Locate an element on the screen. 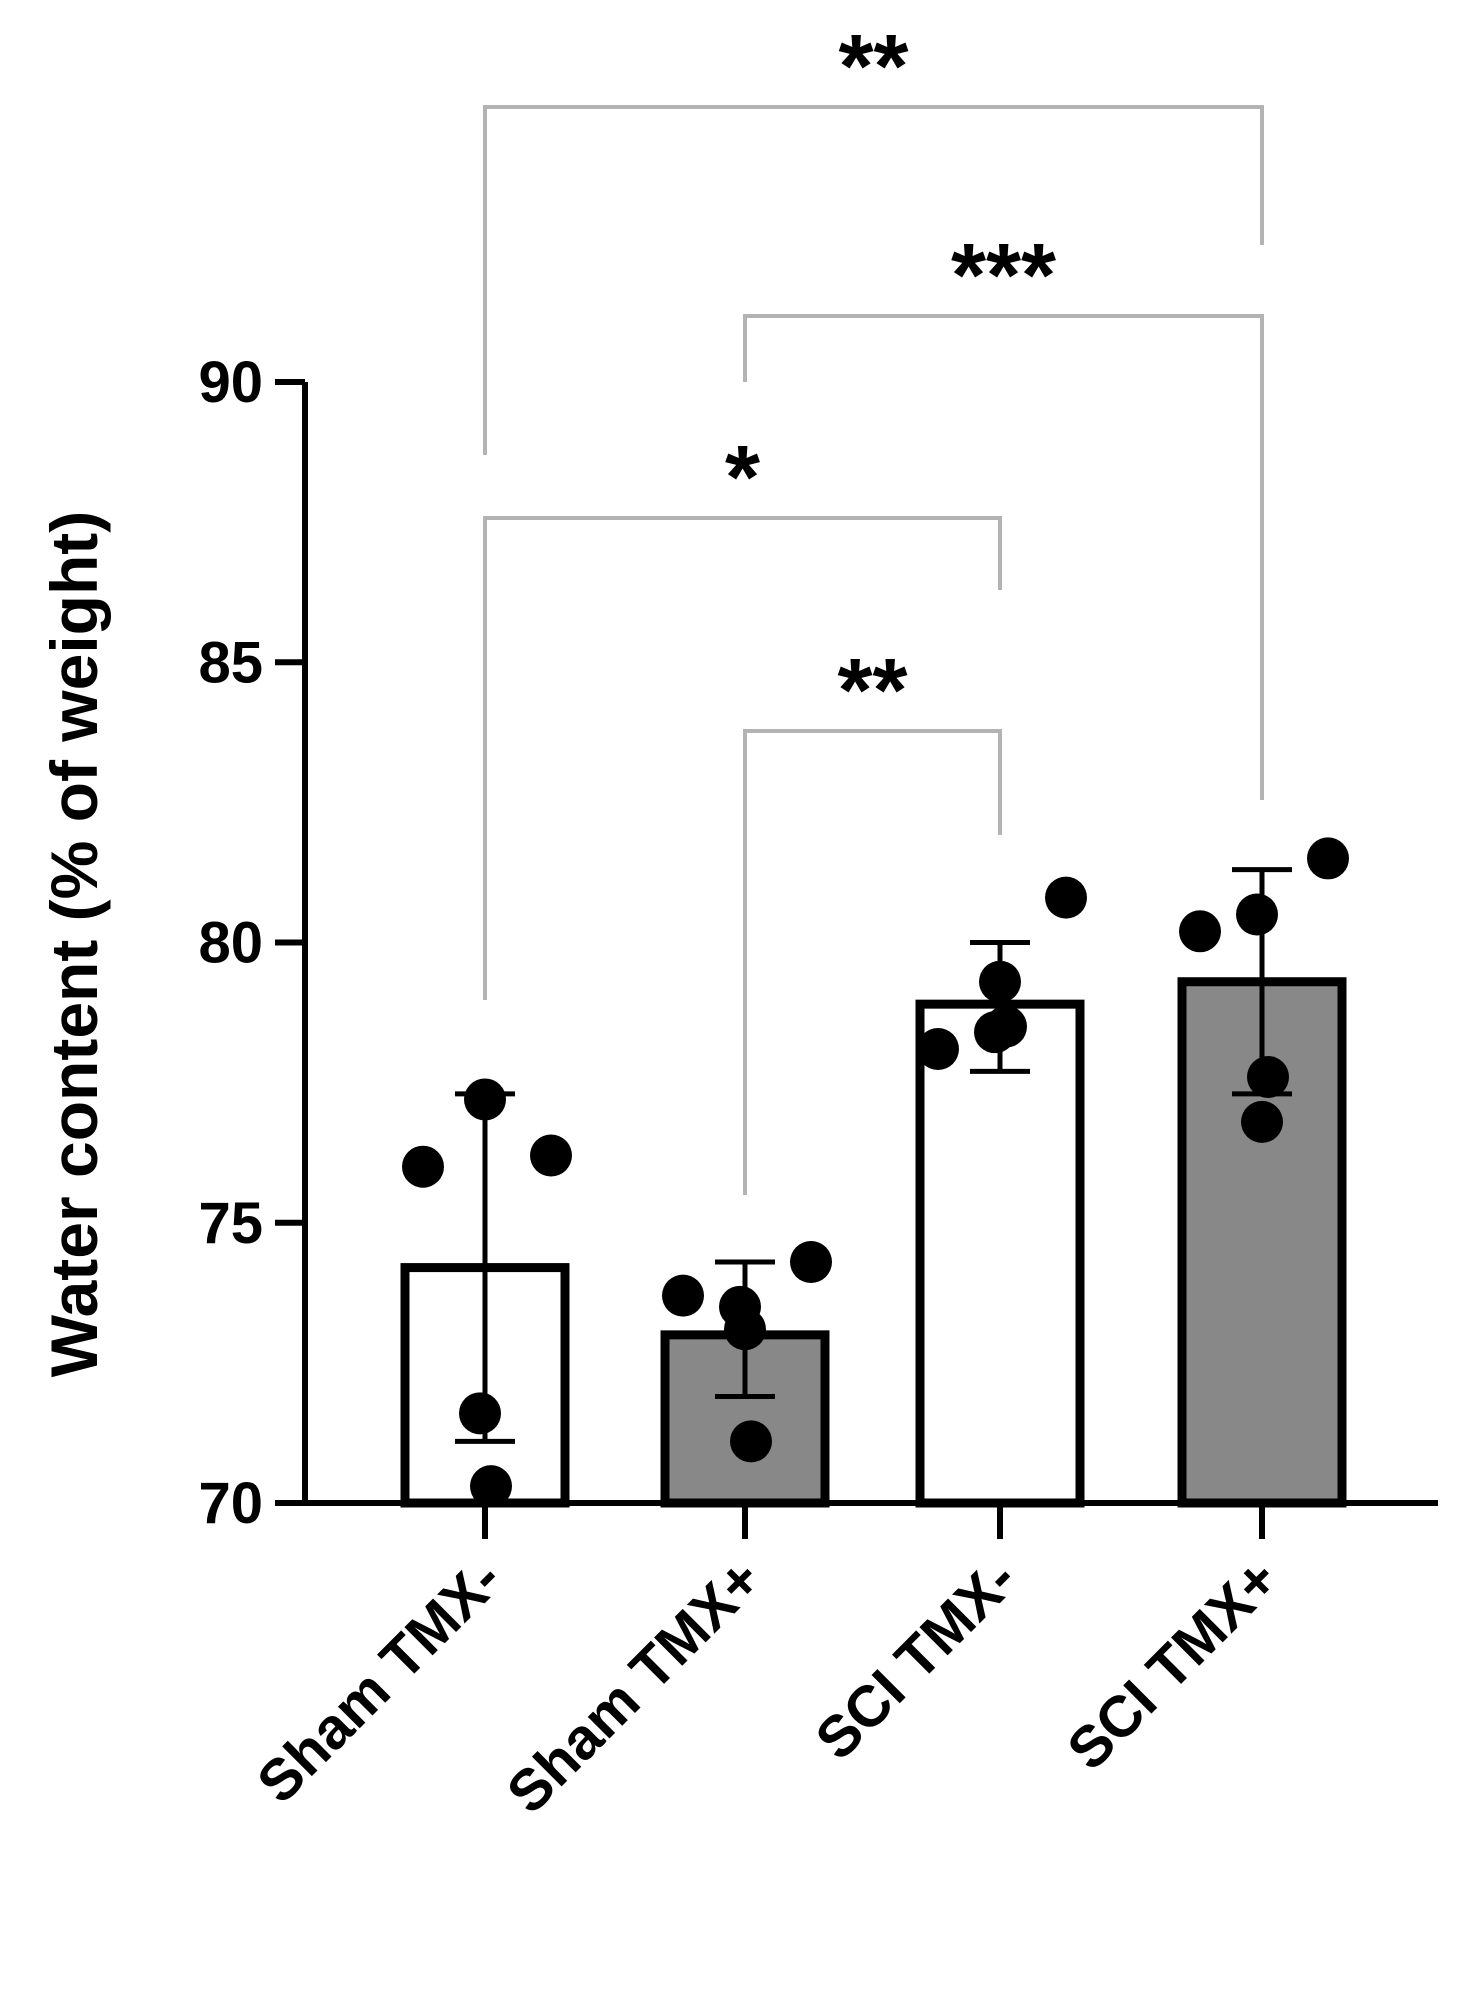  y-axis-label: Water content (% of weight) is located at coordinates (74, 944).